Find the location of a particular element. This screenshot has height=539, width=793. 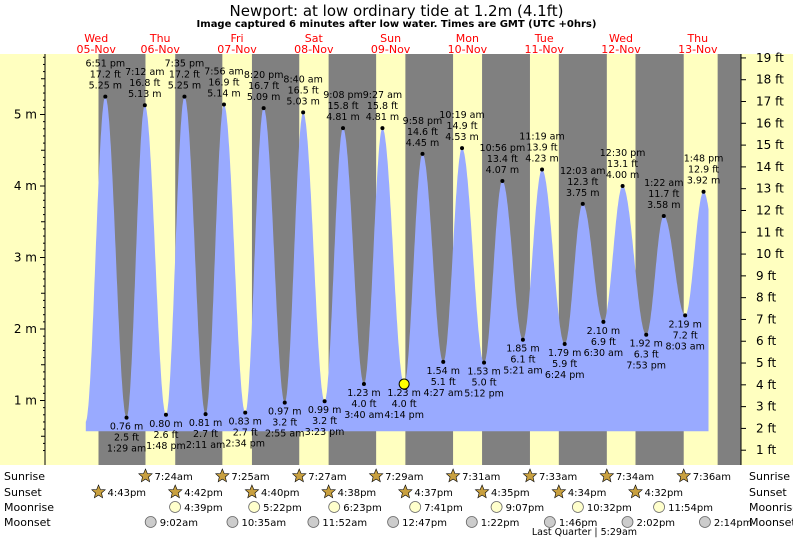

almanac-row-label-right: Sunset is located at coordinates (768, 492).